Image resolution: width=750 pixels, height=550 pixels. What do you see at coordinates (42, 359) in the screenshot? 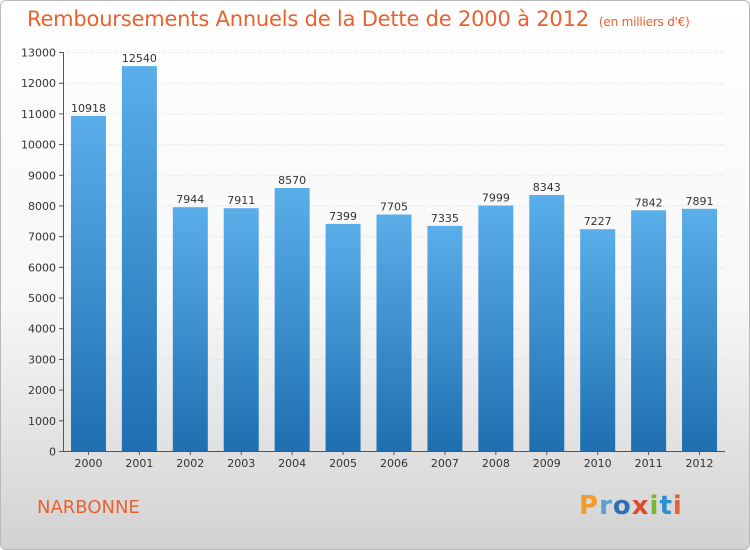
I see `y-tick-label: 3000` at bounding box center [42, 359].